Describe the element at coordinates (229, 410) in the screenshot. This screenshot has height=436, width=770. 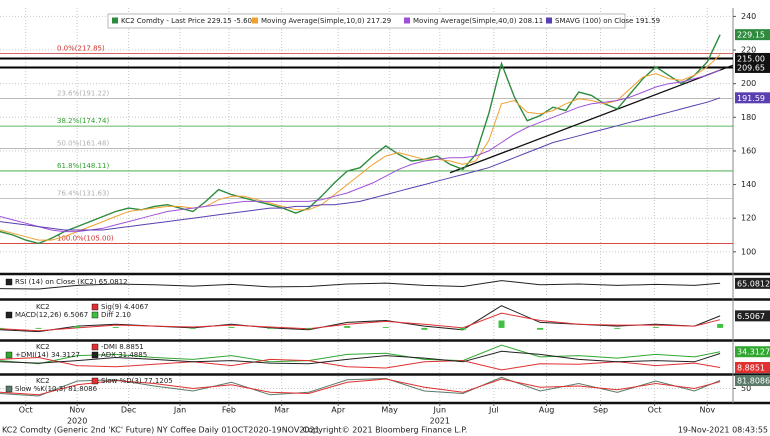
I see `x-tick-label: Feb` at that location.